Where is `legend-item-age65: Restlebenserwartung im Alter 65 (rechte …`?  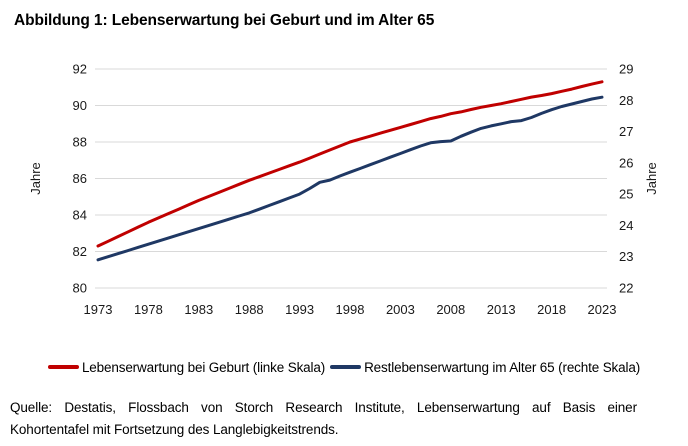 legend-item-age65: Restlebenserwartung im Alter 65 (rechte … is located at coordinates (485, 367).